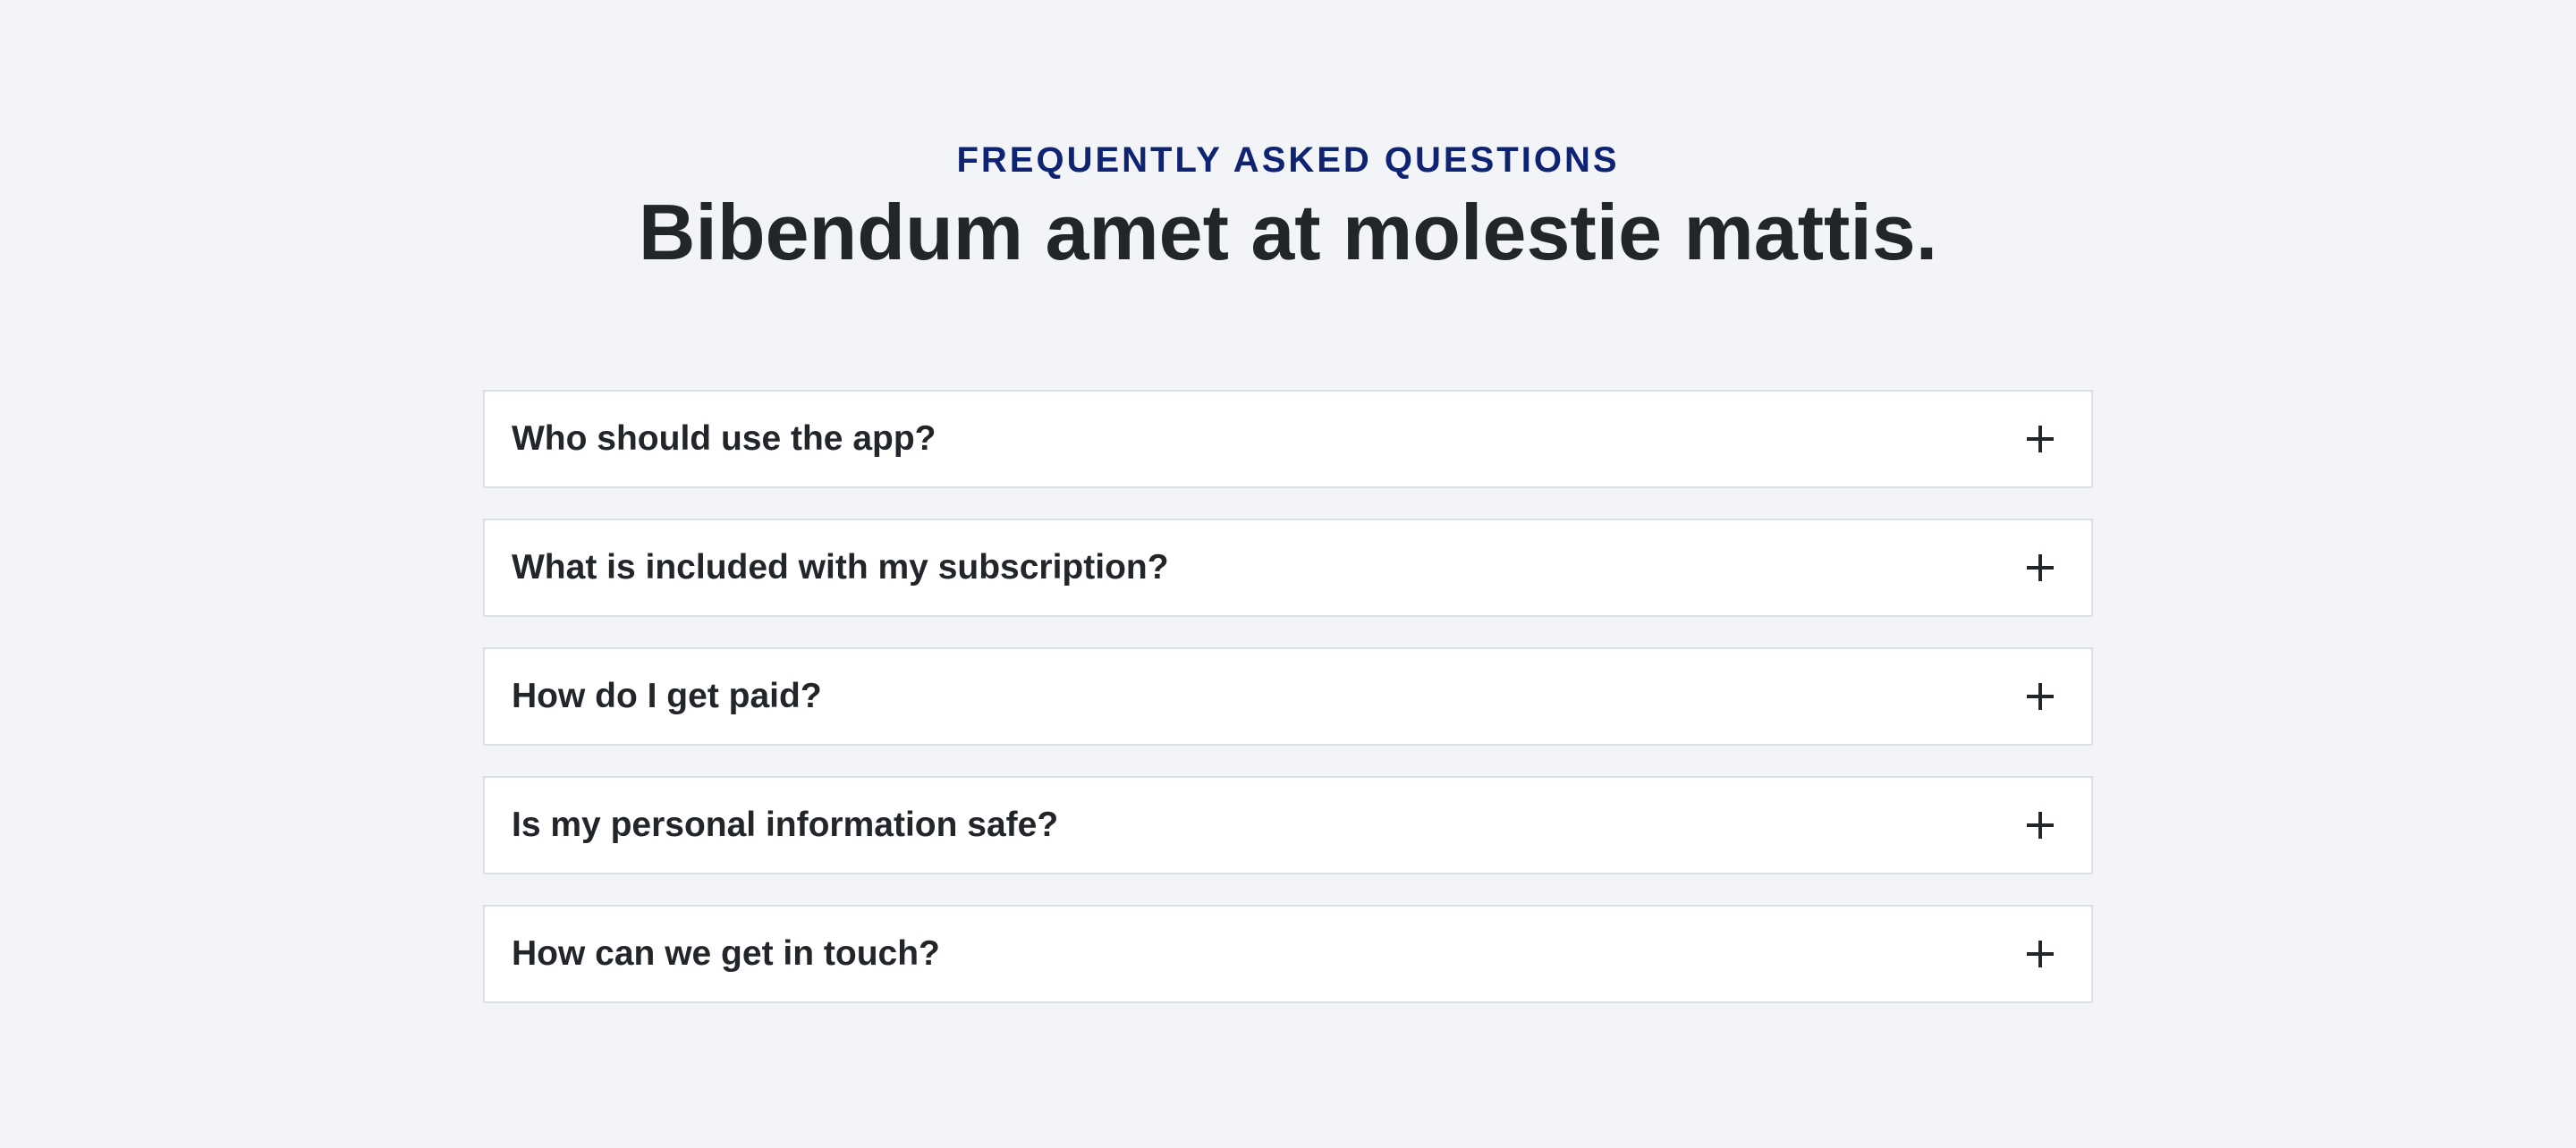  Describe the element at coordinates (726, 953) in the screenshot. I see `faq-question: How can we get in touch?` at that location.